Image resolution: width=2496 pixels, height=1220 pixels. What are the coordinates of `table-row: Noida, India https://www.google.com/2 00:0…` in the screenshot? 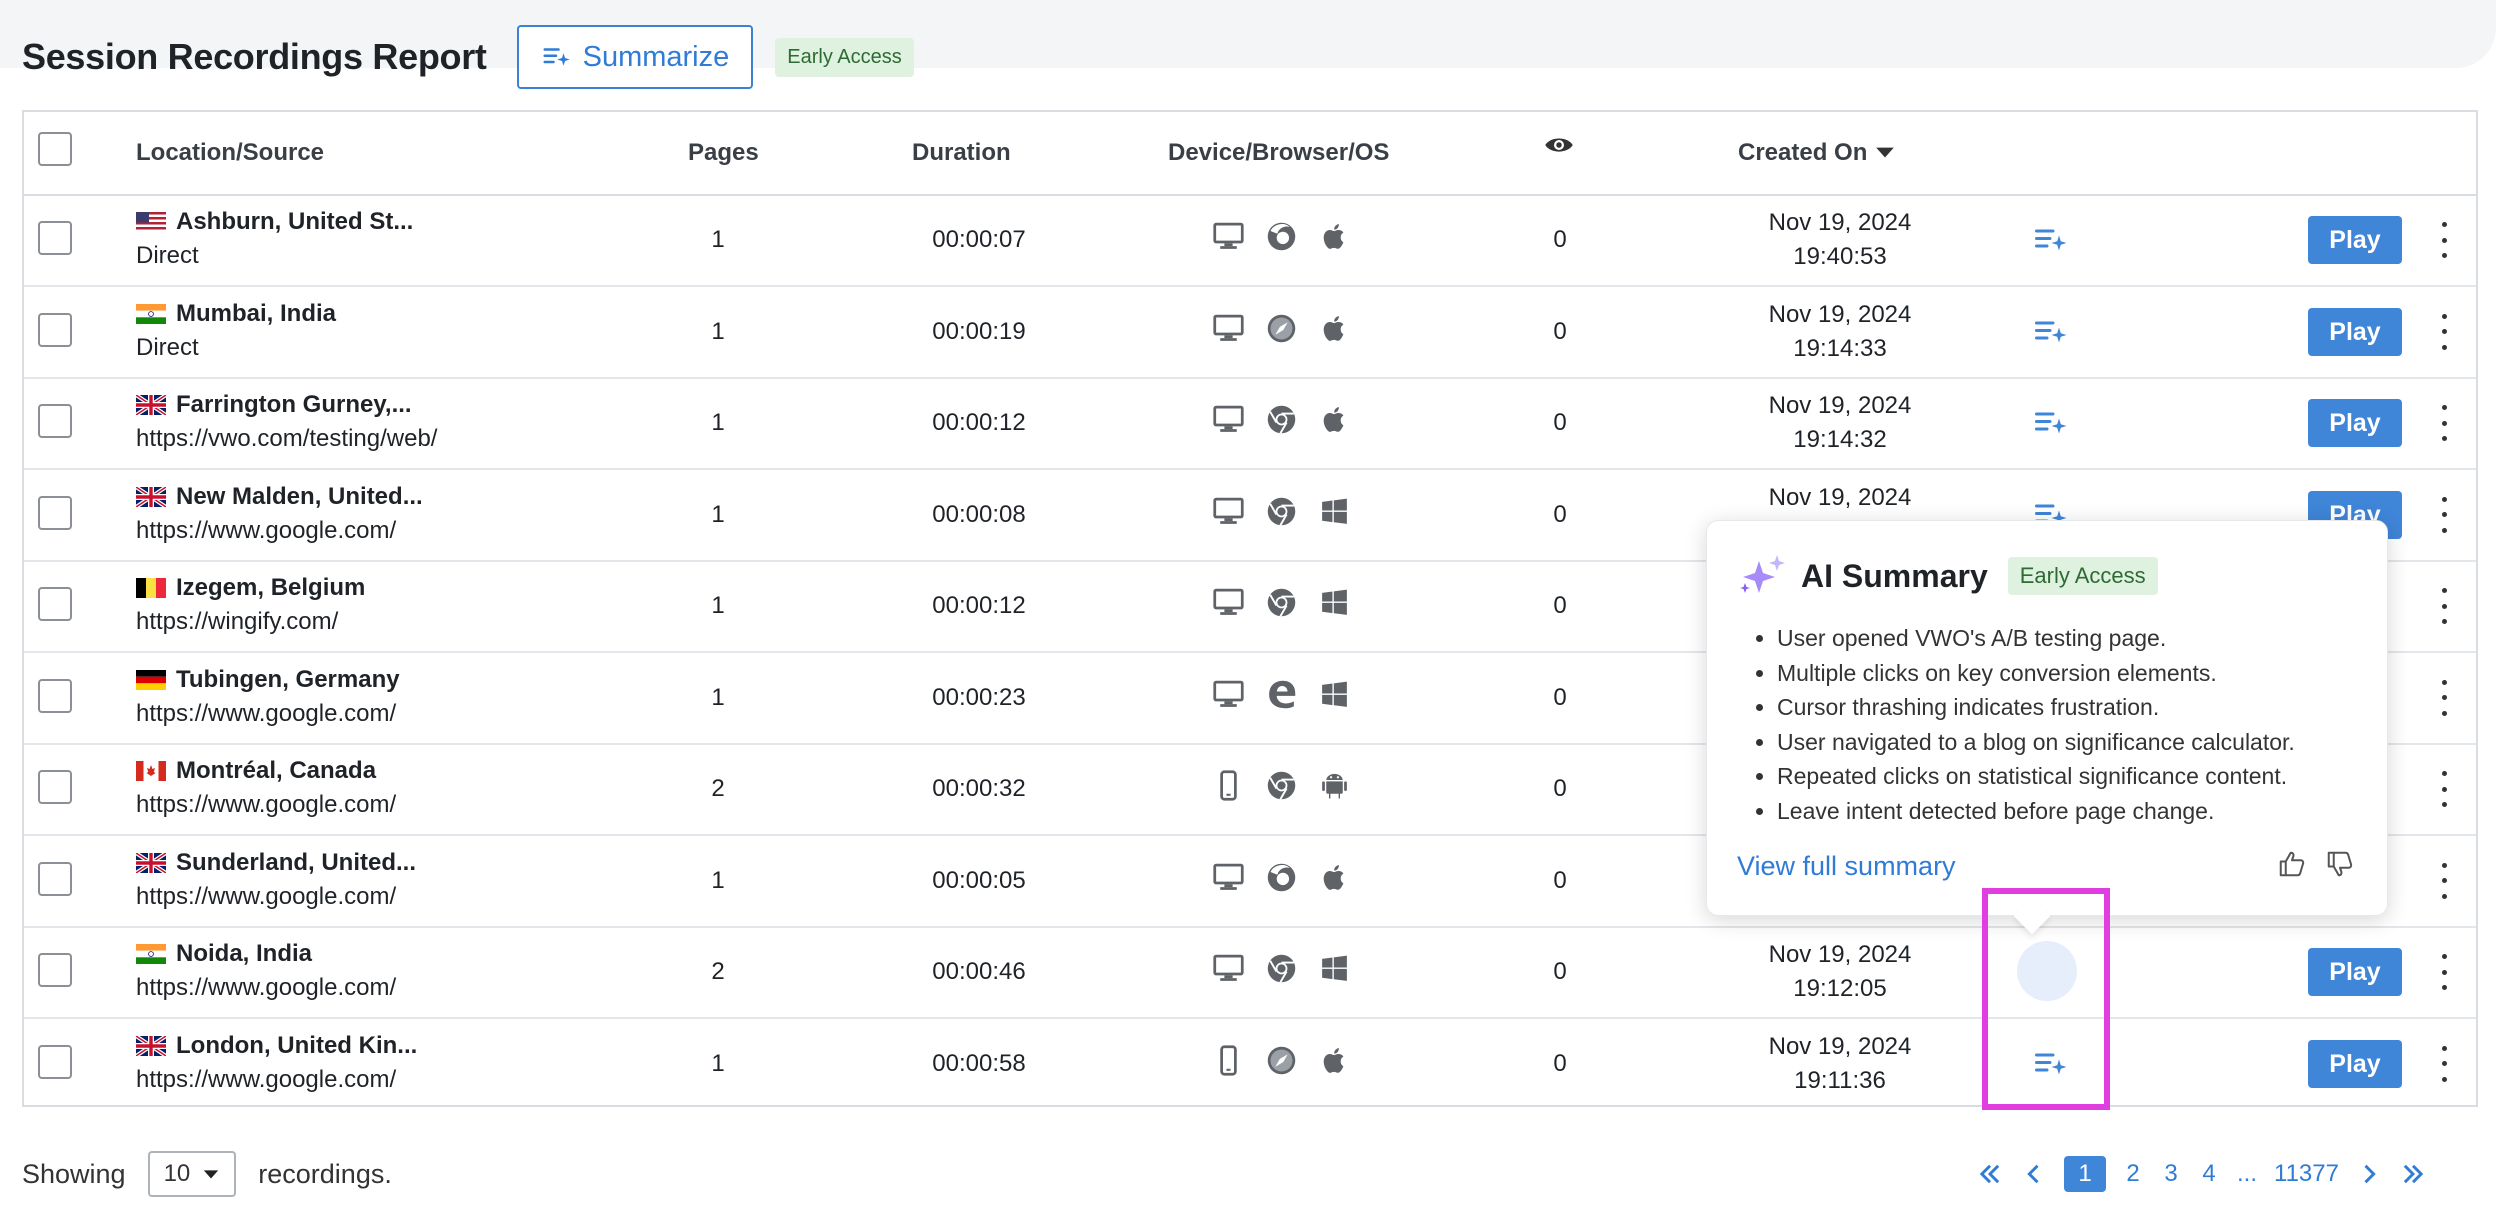 It's located at (1250, 972).